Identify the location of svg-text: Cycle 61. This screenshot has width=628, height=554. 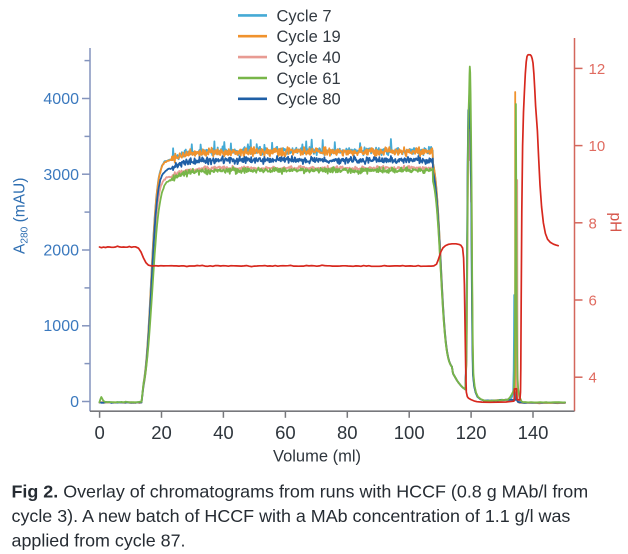
(309, 79).